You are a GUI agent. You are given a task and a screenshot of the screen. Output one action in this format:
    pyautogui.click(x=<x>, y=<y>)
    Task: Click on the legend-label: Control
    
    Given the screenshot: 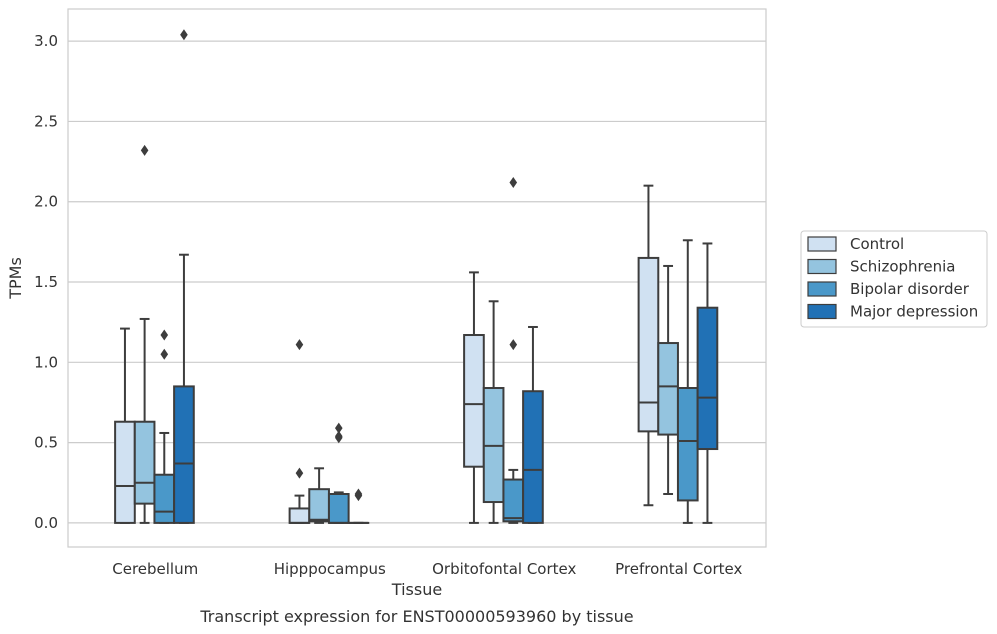 What is the action you would take?
    pyautogui.click(x=877, y=244)
    